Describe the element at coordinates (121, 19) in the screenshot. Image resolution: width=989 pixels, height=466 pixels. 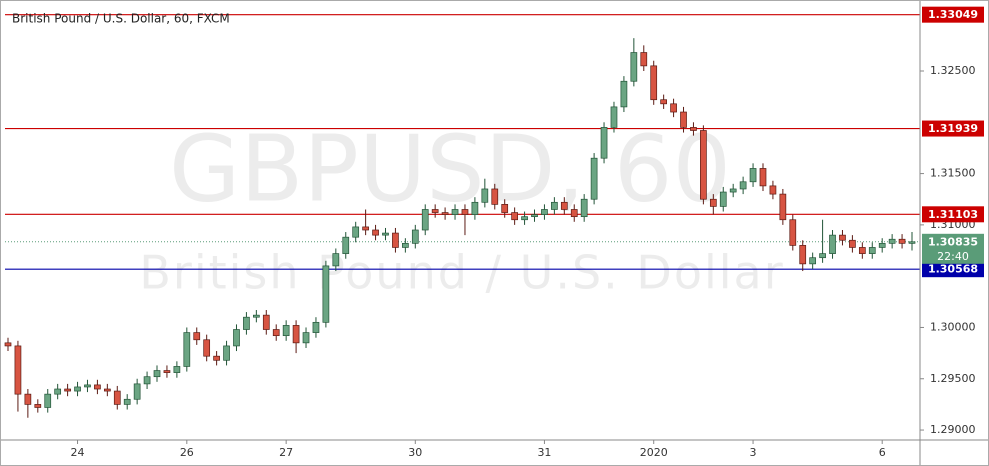
I see `chart-title: British Pound / U.S. Dollar, 60, FXCM` at that location.